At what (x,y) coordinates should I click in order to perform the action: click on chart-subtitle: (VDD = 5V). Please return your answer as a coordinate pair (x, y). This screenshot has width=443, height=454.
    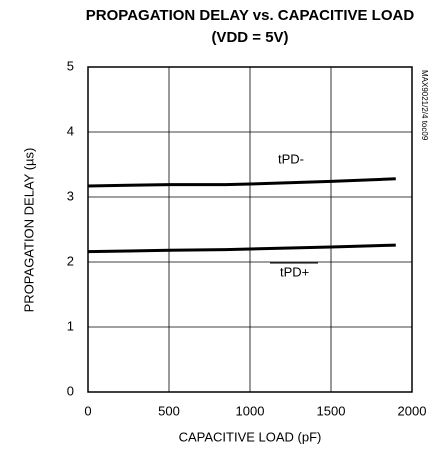
    Looking at the image, I should click on (249, 37).